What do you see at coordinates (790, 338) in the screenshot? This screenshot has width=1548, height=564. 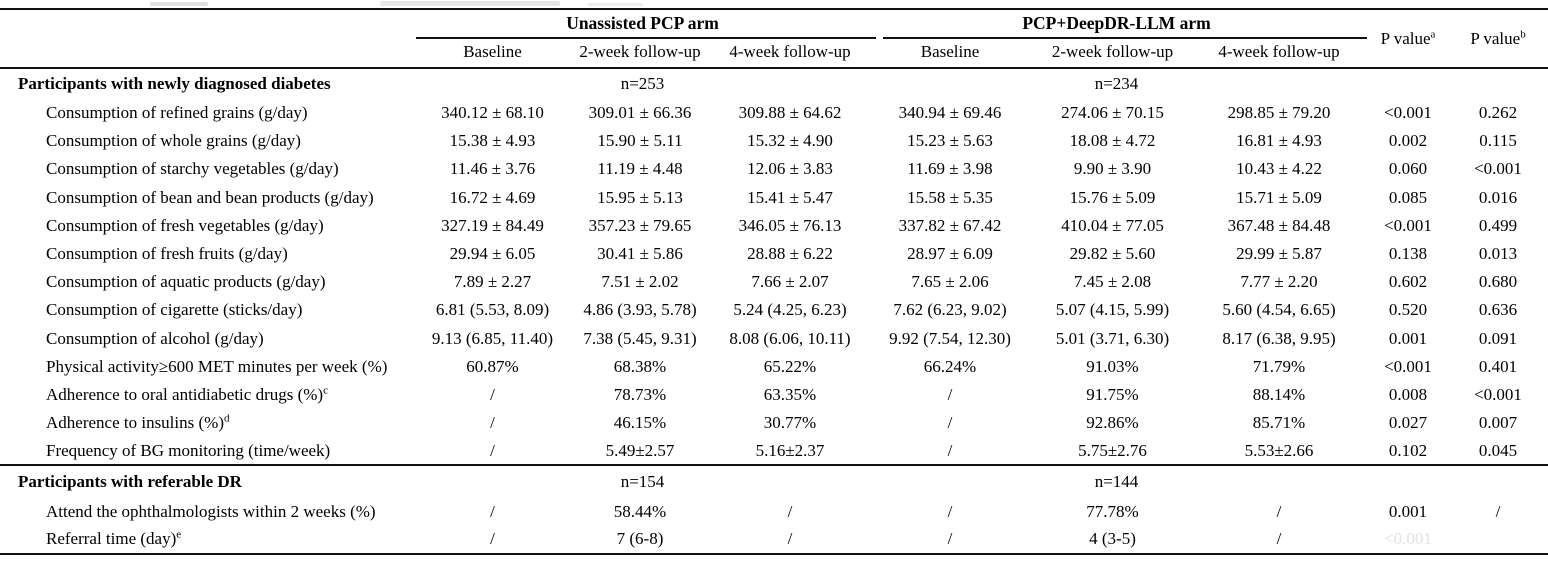 I see `unassisted-4week-cell: 8.08 (6.06, 10.11)` at bounding box center [790, 338].